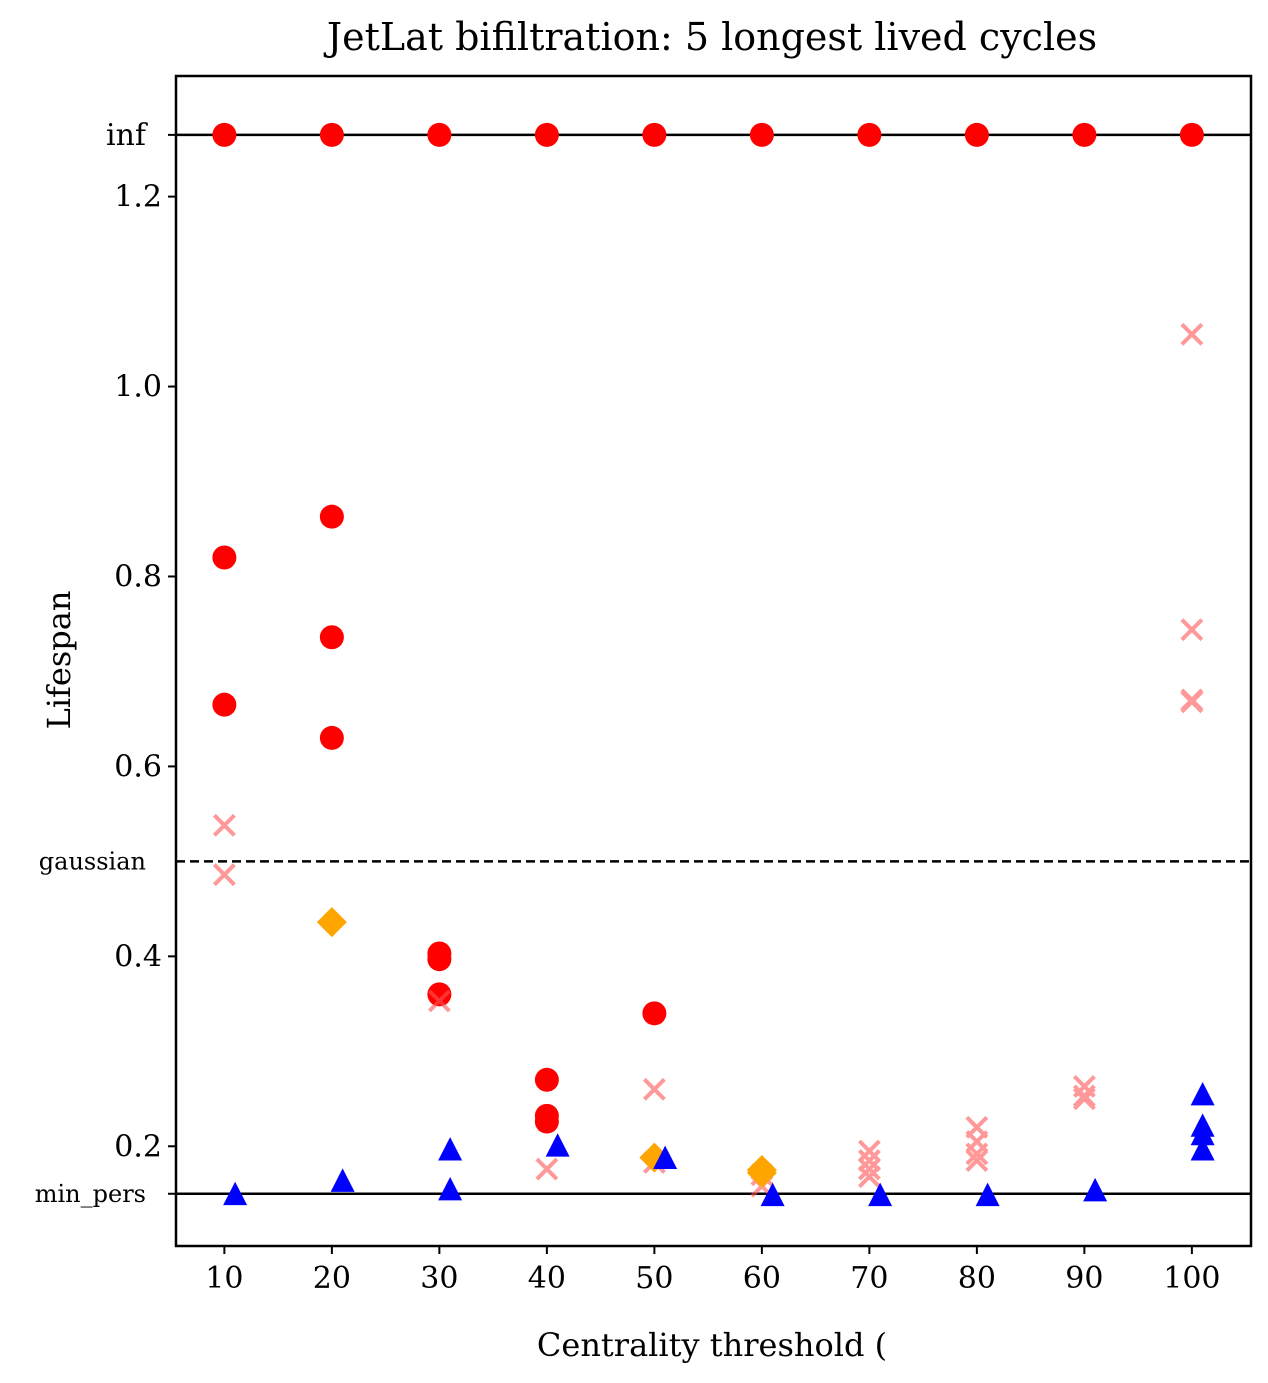  What do you see at coordinates (224, 1278) in the screenshot?
I see `x-tick-label: 10` at bounding box center [224, 1278].